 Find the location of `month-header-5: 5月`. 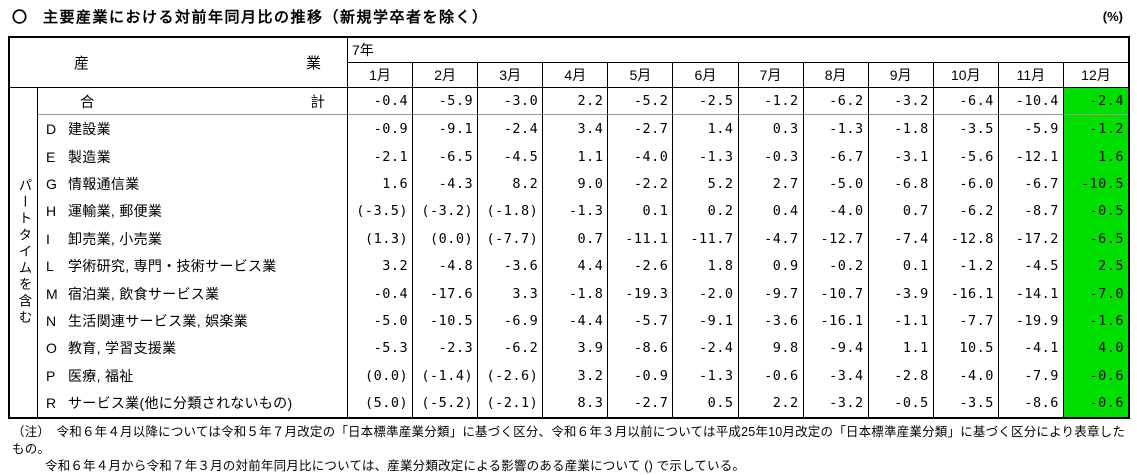

month-header-5: 5月 is located at coordinates (640, 75).